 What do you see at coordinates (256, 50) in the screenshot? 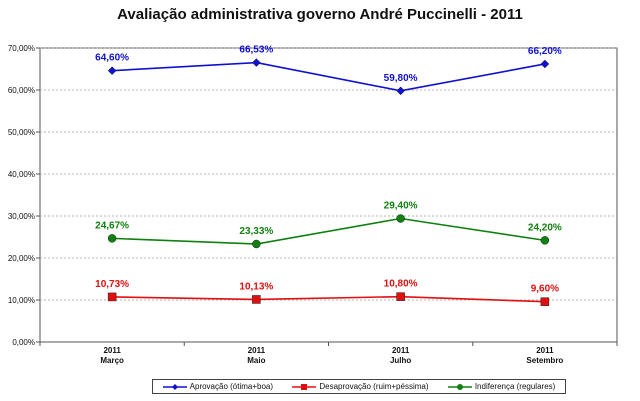
I see `data-label: 66,53%` at bounding box center [256, 50].